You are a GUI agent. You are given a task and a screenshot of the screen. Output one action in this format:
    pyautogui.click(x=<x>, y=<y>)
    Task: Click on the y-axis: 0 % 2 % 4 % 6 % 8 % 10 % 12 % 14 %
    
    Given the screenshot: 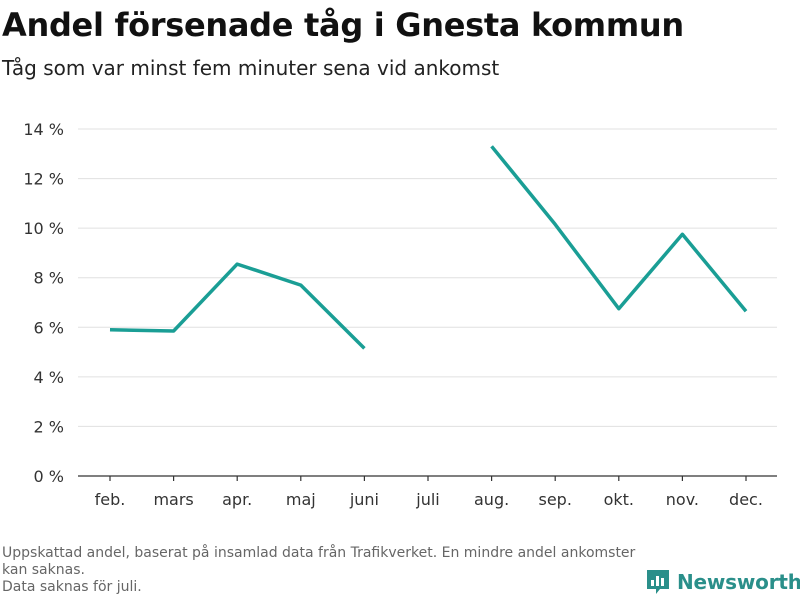 What is the action you would take?
    pyautogui.click(x=43, y=303)
    